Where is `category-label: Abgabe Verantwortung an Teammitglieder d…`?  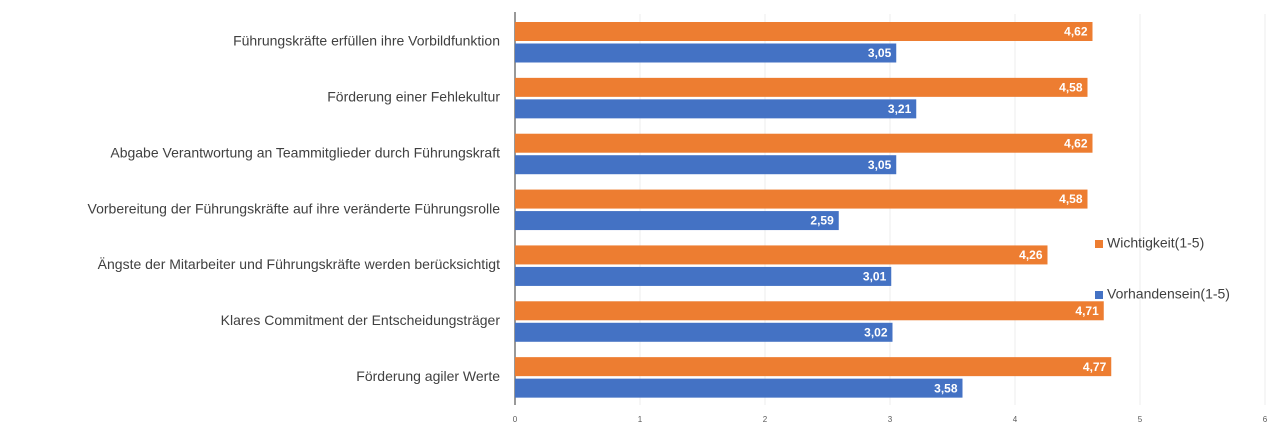
category-label: Abgabe Verantwortung an Teammitglieder d… is located at coordinates (305, 152).